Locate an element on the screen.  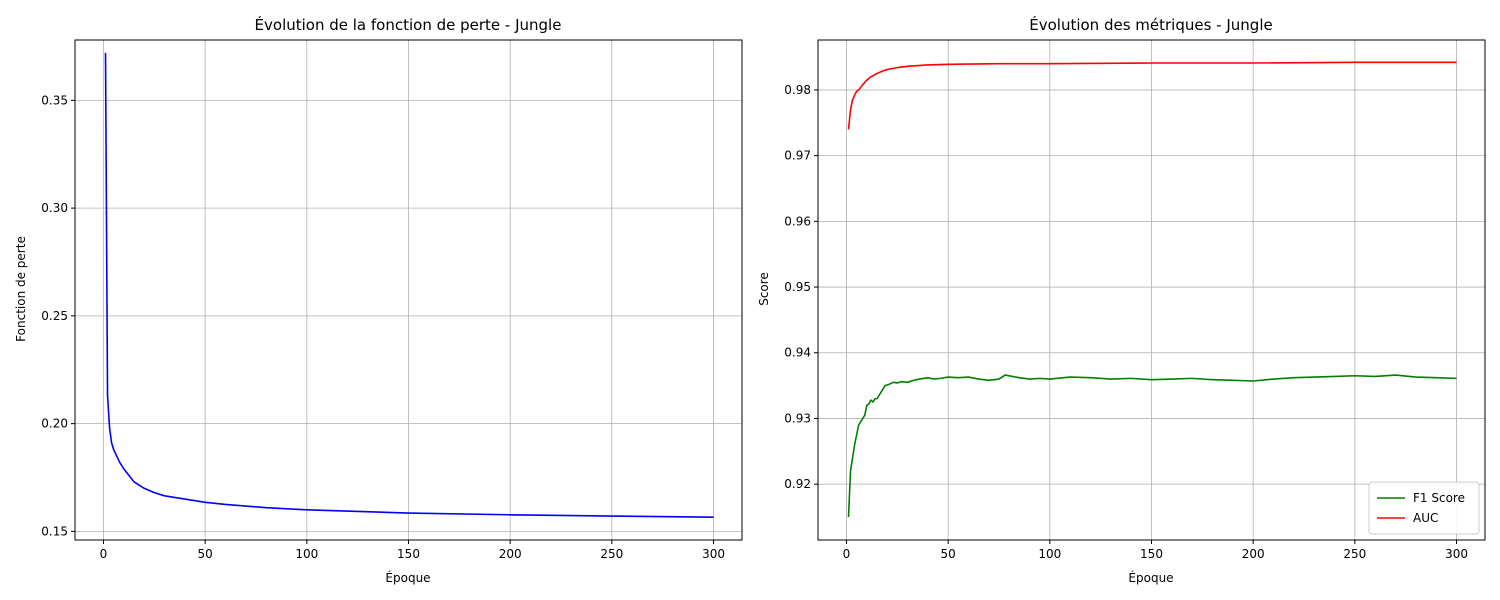
legend-box is located at coordinates (1424, 508).